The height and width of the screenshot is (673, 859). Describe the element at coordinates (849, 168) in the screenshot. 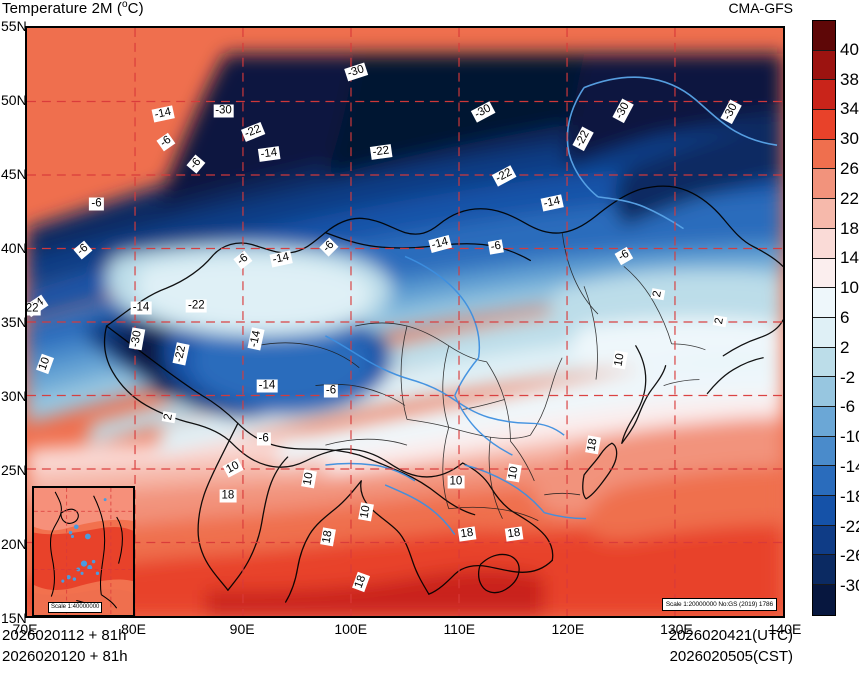

I see `colorbar-tick-label: 26` at that location.